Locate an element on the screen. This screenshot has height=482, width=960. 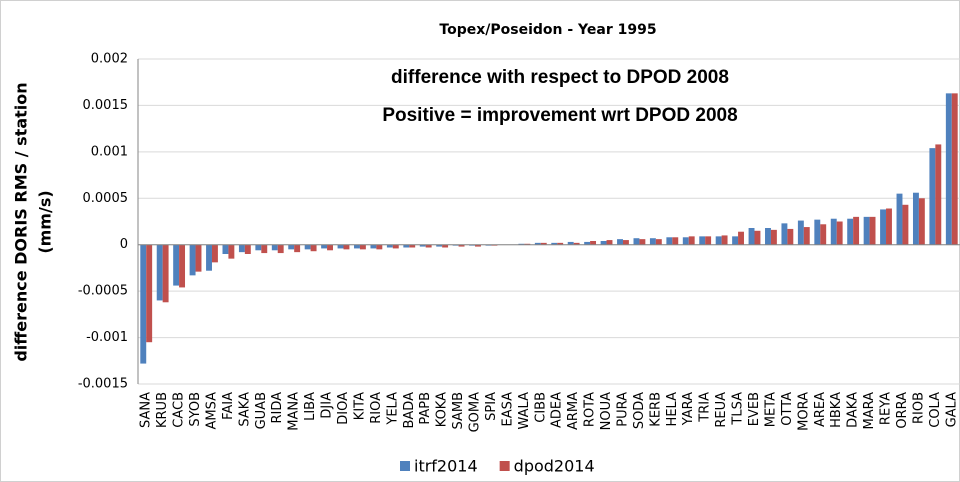
y-tick-label: -0.0015 is located at coordinates (103, 384).